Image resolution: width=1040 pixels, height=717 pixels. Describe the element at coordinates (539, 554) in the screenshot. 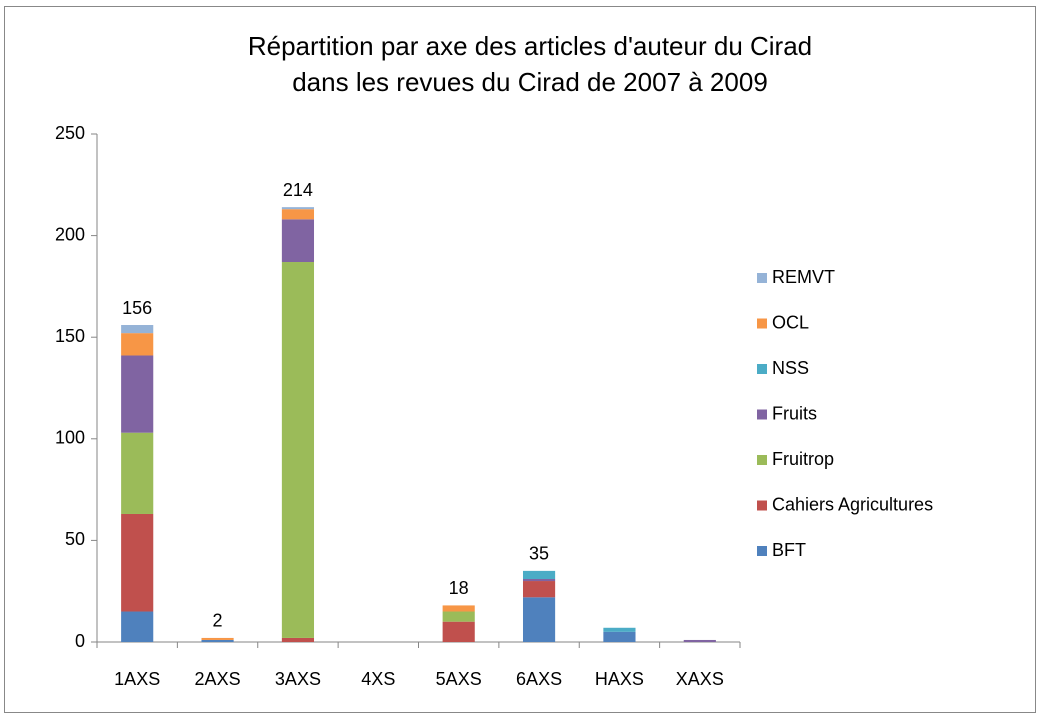

I see `total-label: 35` at that location.